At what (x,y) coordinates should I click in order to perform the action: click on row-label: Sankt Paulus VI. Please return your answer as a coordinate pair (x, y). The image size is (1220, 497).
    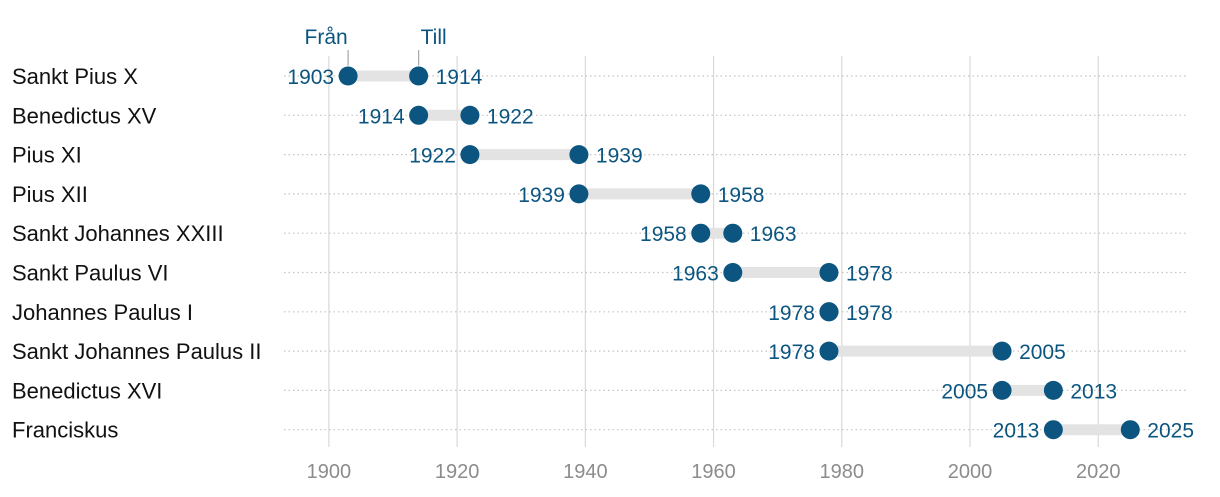
    Looking at the image, I should click on (90, 273).